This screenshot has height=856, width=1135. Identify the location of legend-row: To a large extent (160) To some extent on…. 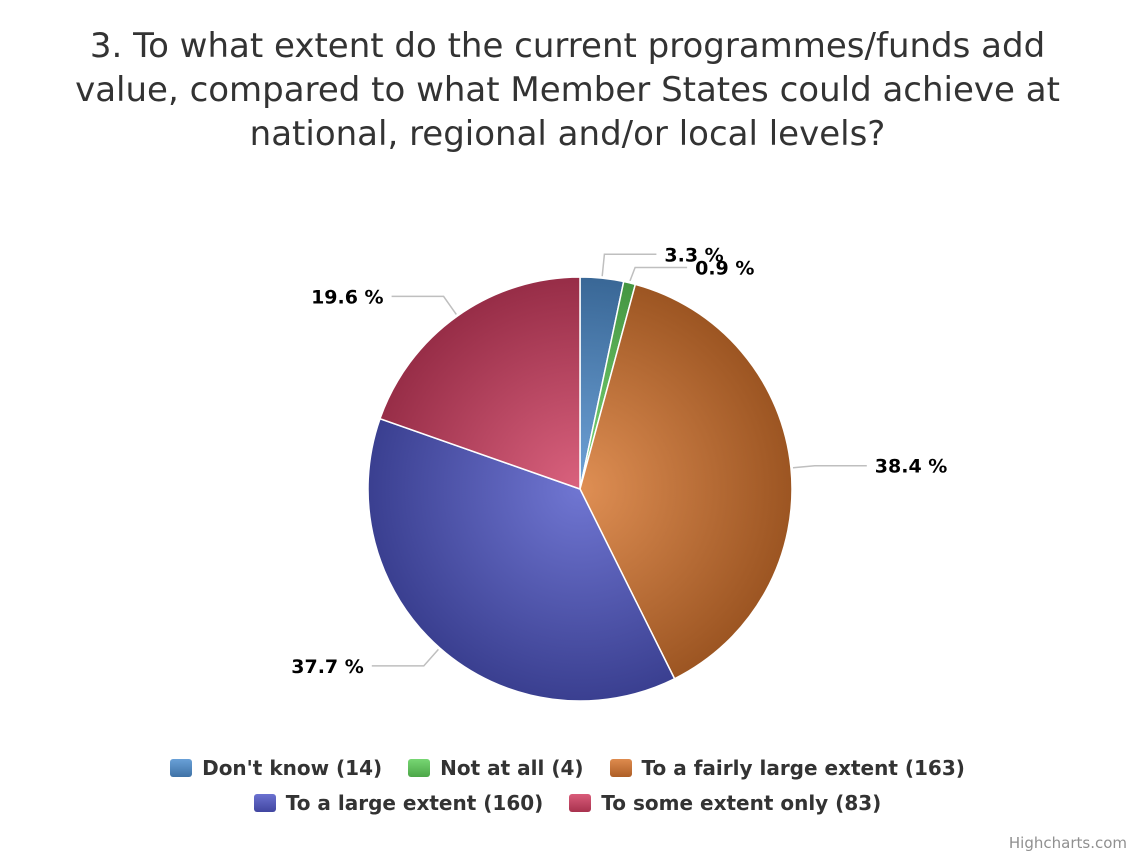
(567, 803).